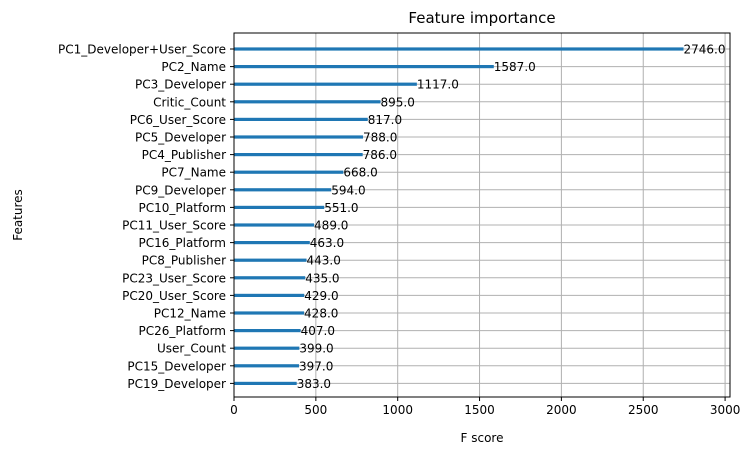  Describe the element at coordinates (561, 410) in the screenshot. I see `x-tick-label: 2000` at that location.